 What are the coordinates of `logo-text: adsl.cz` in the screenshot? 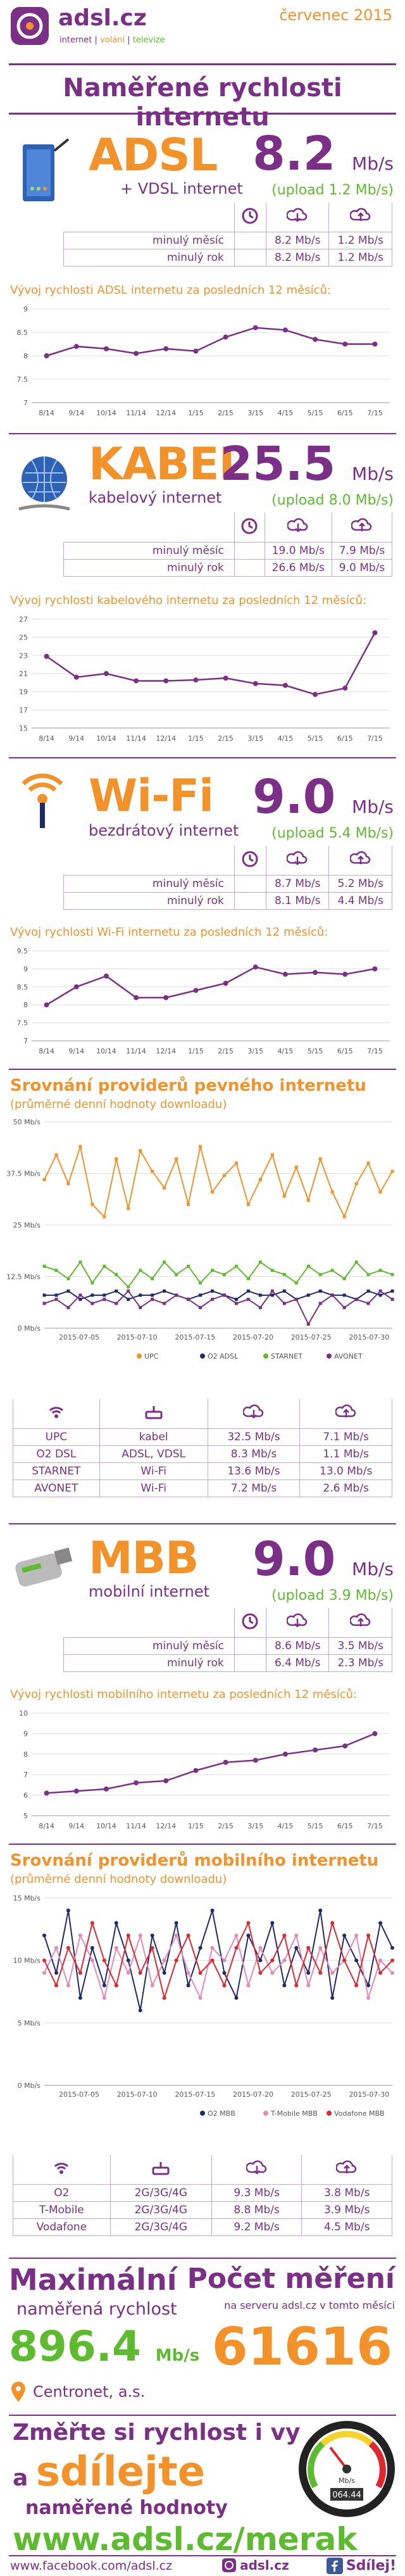 It's located at (102, 18).